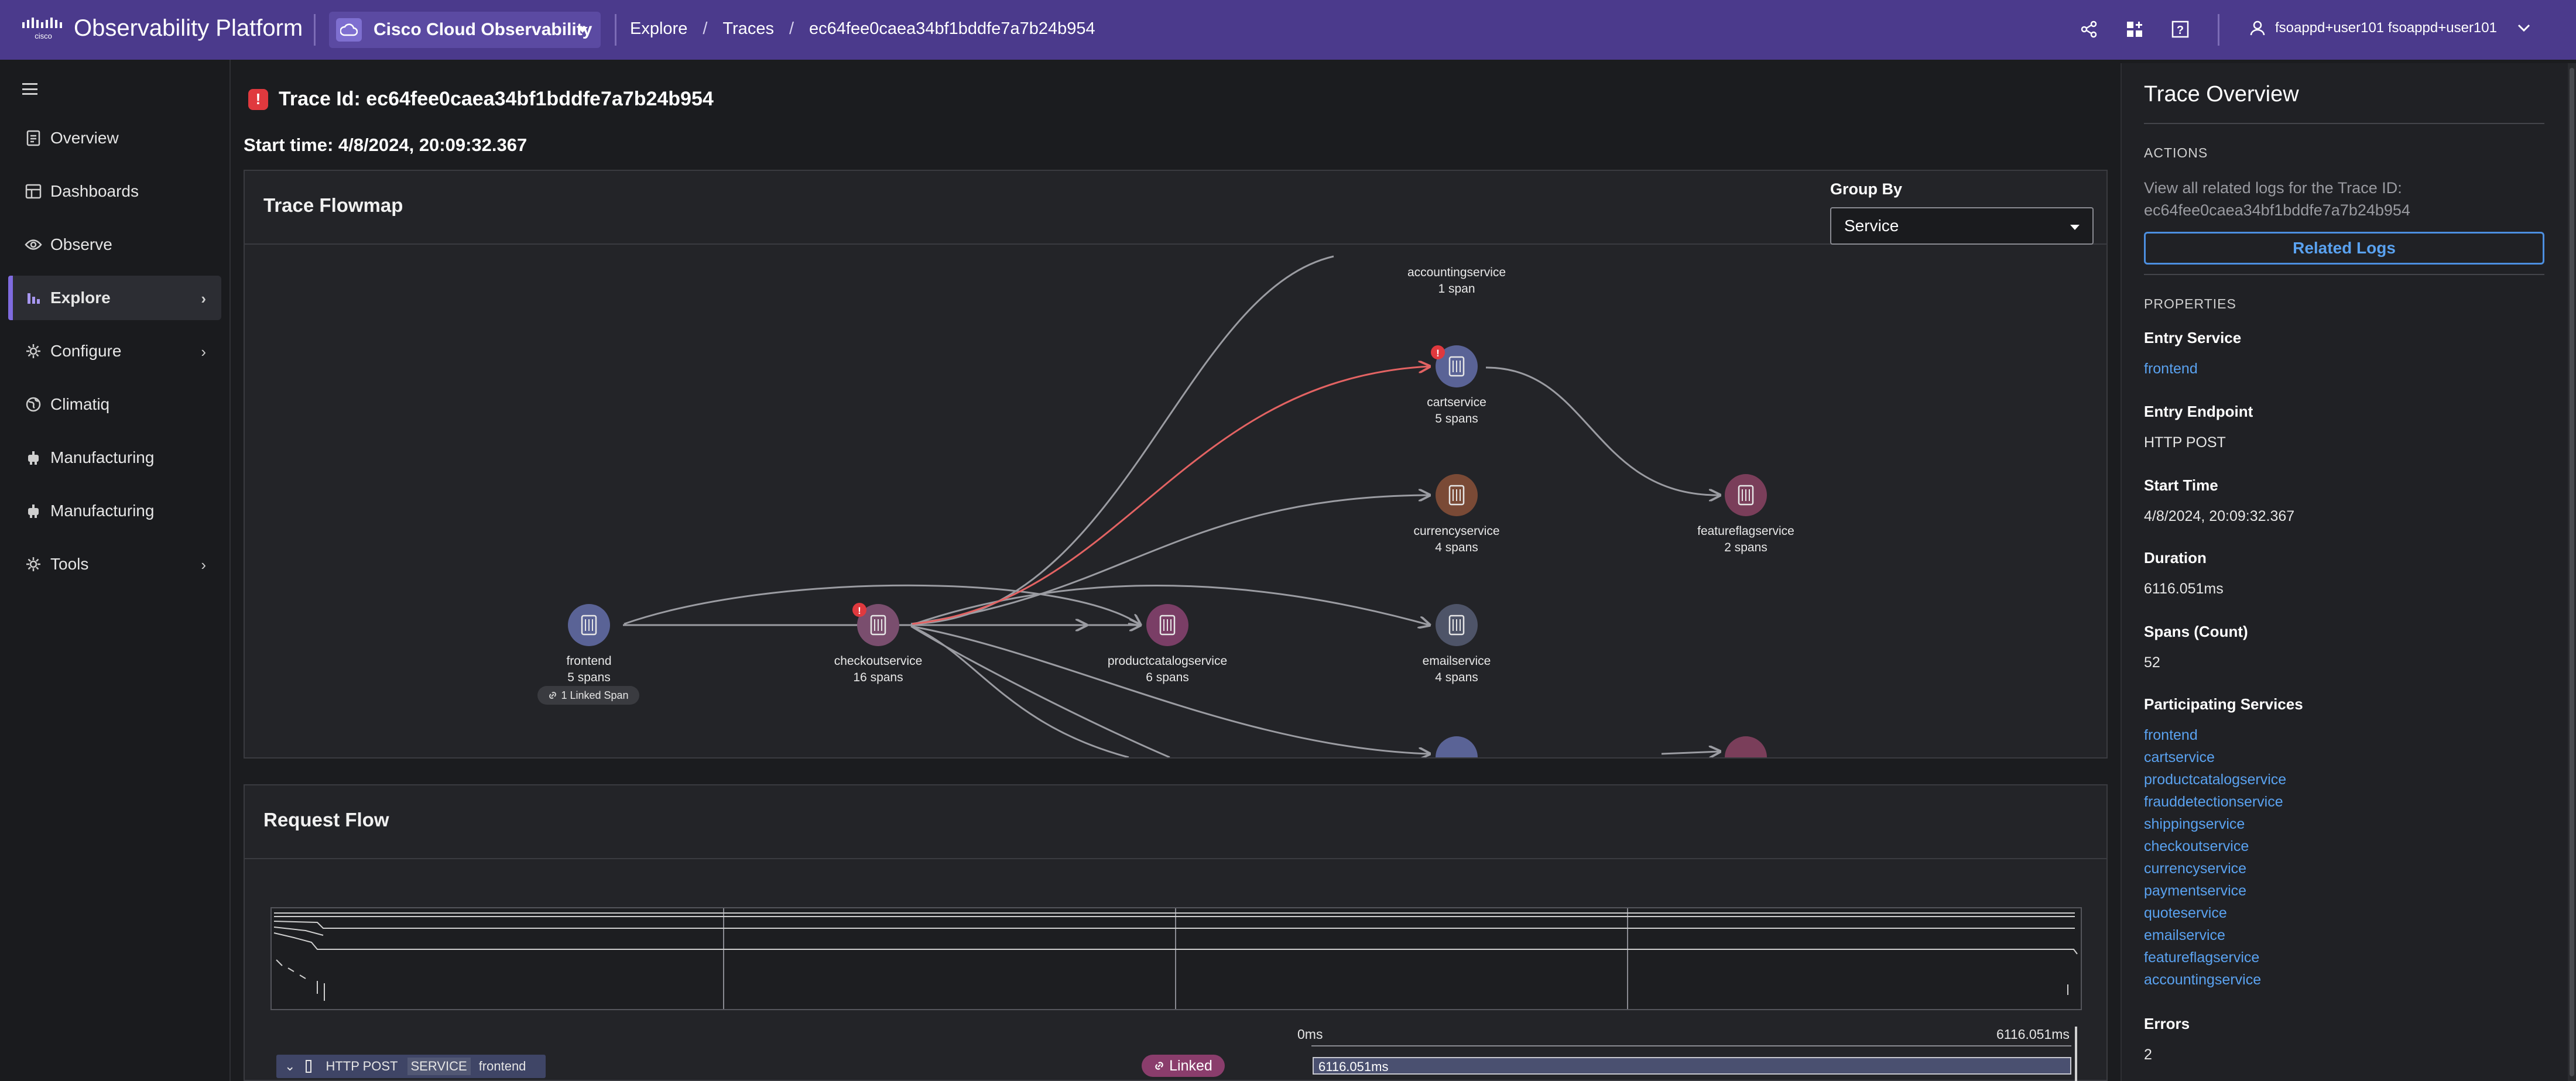  I want to click on entry-service-link: frontend, so click(2171, 369).